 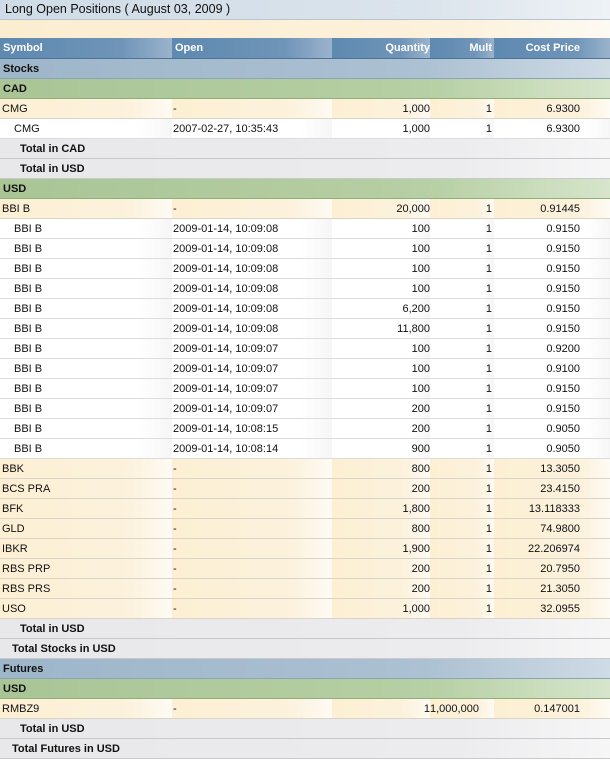 I want to click on quantity-cell: 20,000, so click(x=381, y=208).